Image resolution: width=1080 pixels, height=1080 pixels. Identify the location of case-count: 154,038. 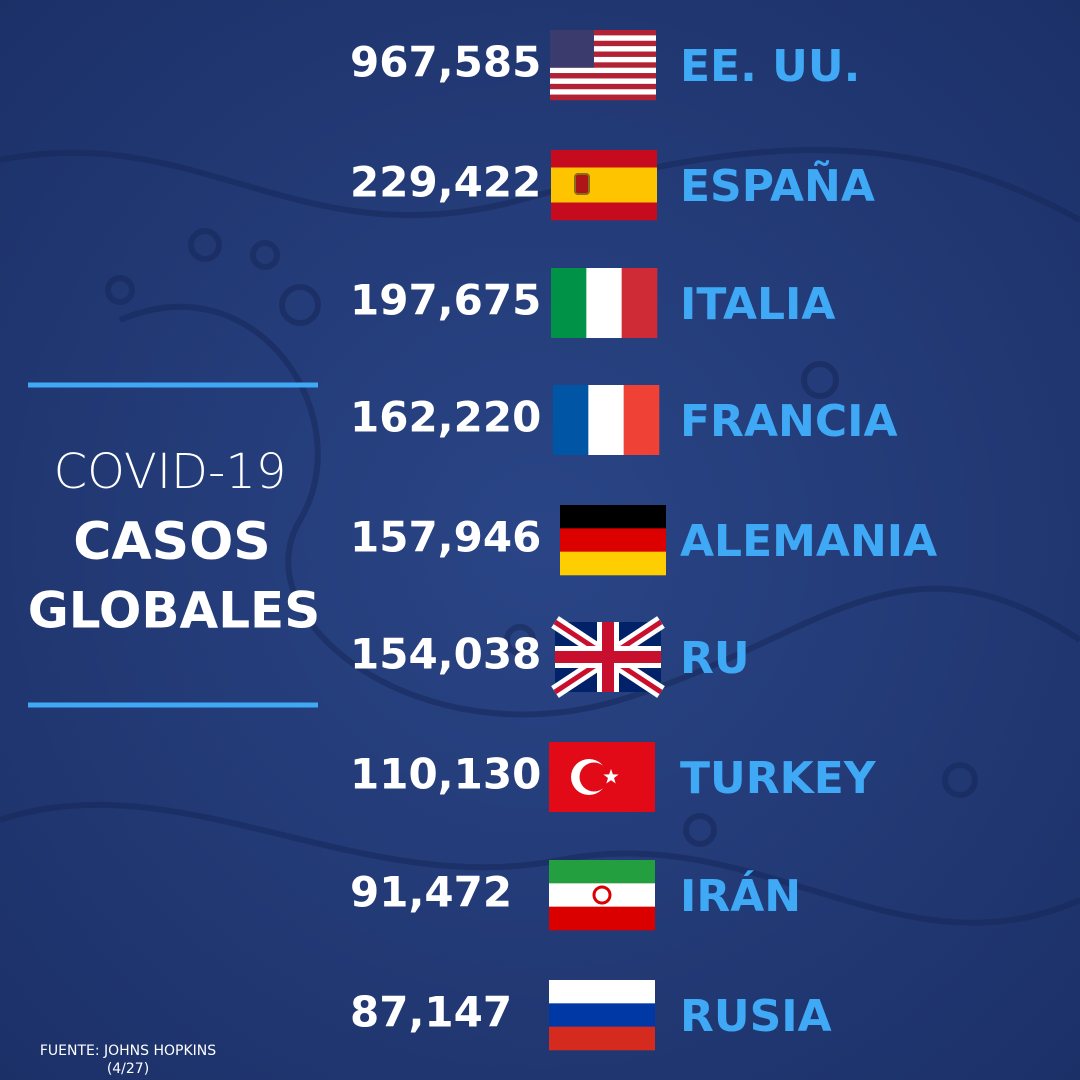
(445, 654).